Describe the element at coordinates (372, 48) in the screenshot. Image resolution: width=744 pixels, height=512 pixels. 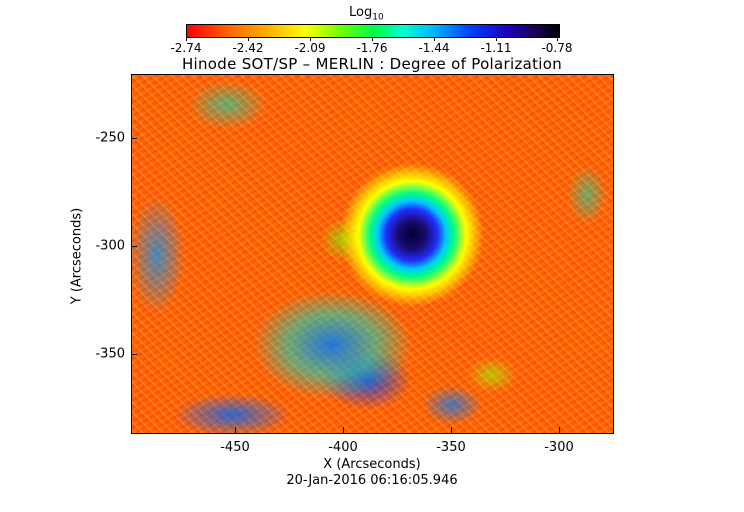
I see `colorbar-tick-label: -1.76` at that location.